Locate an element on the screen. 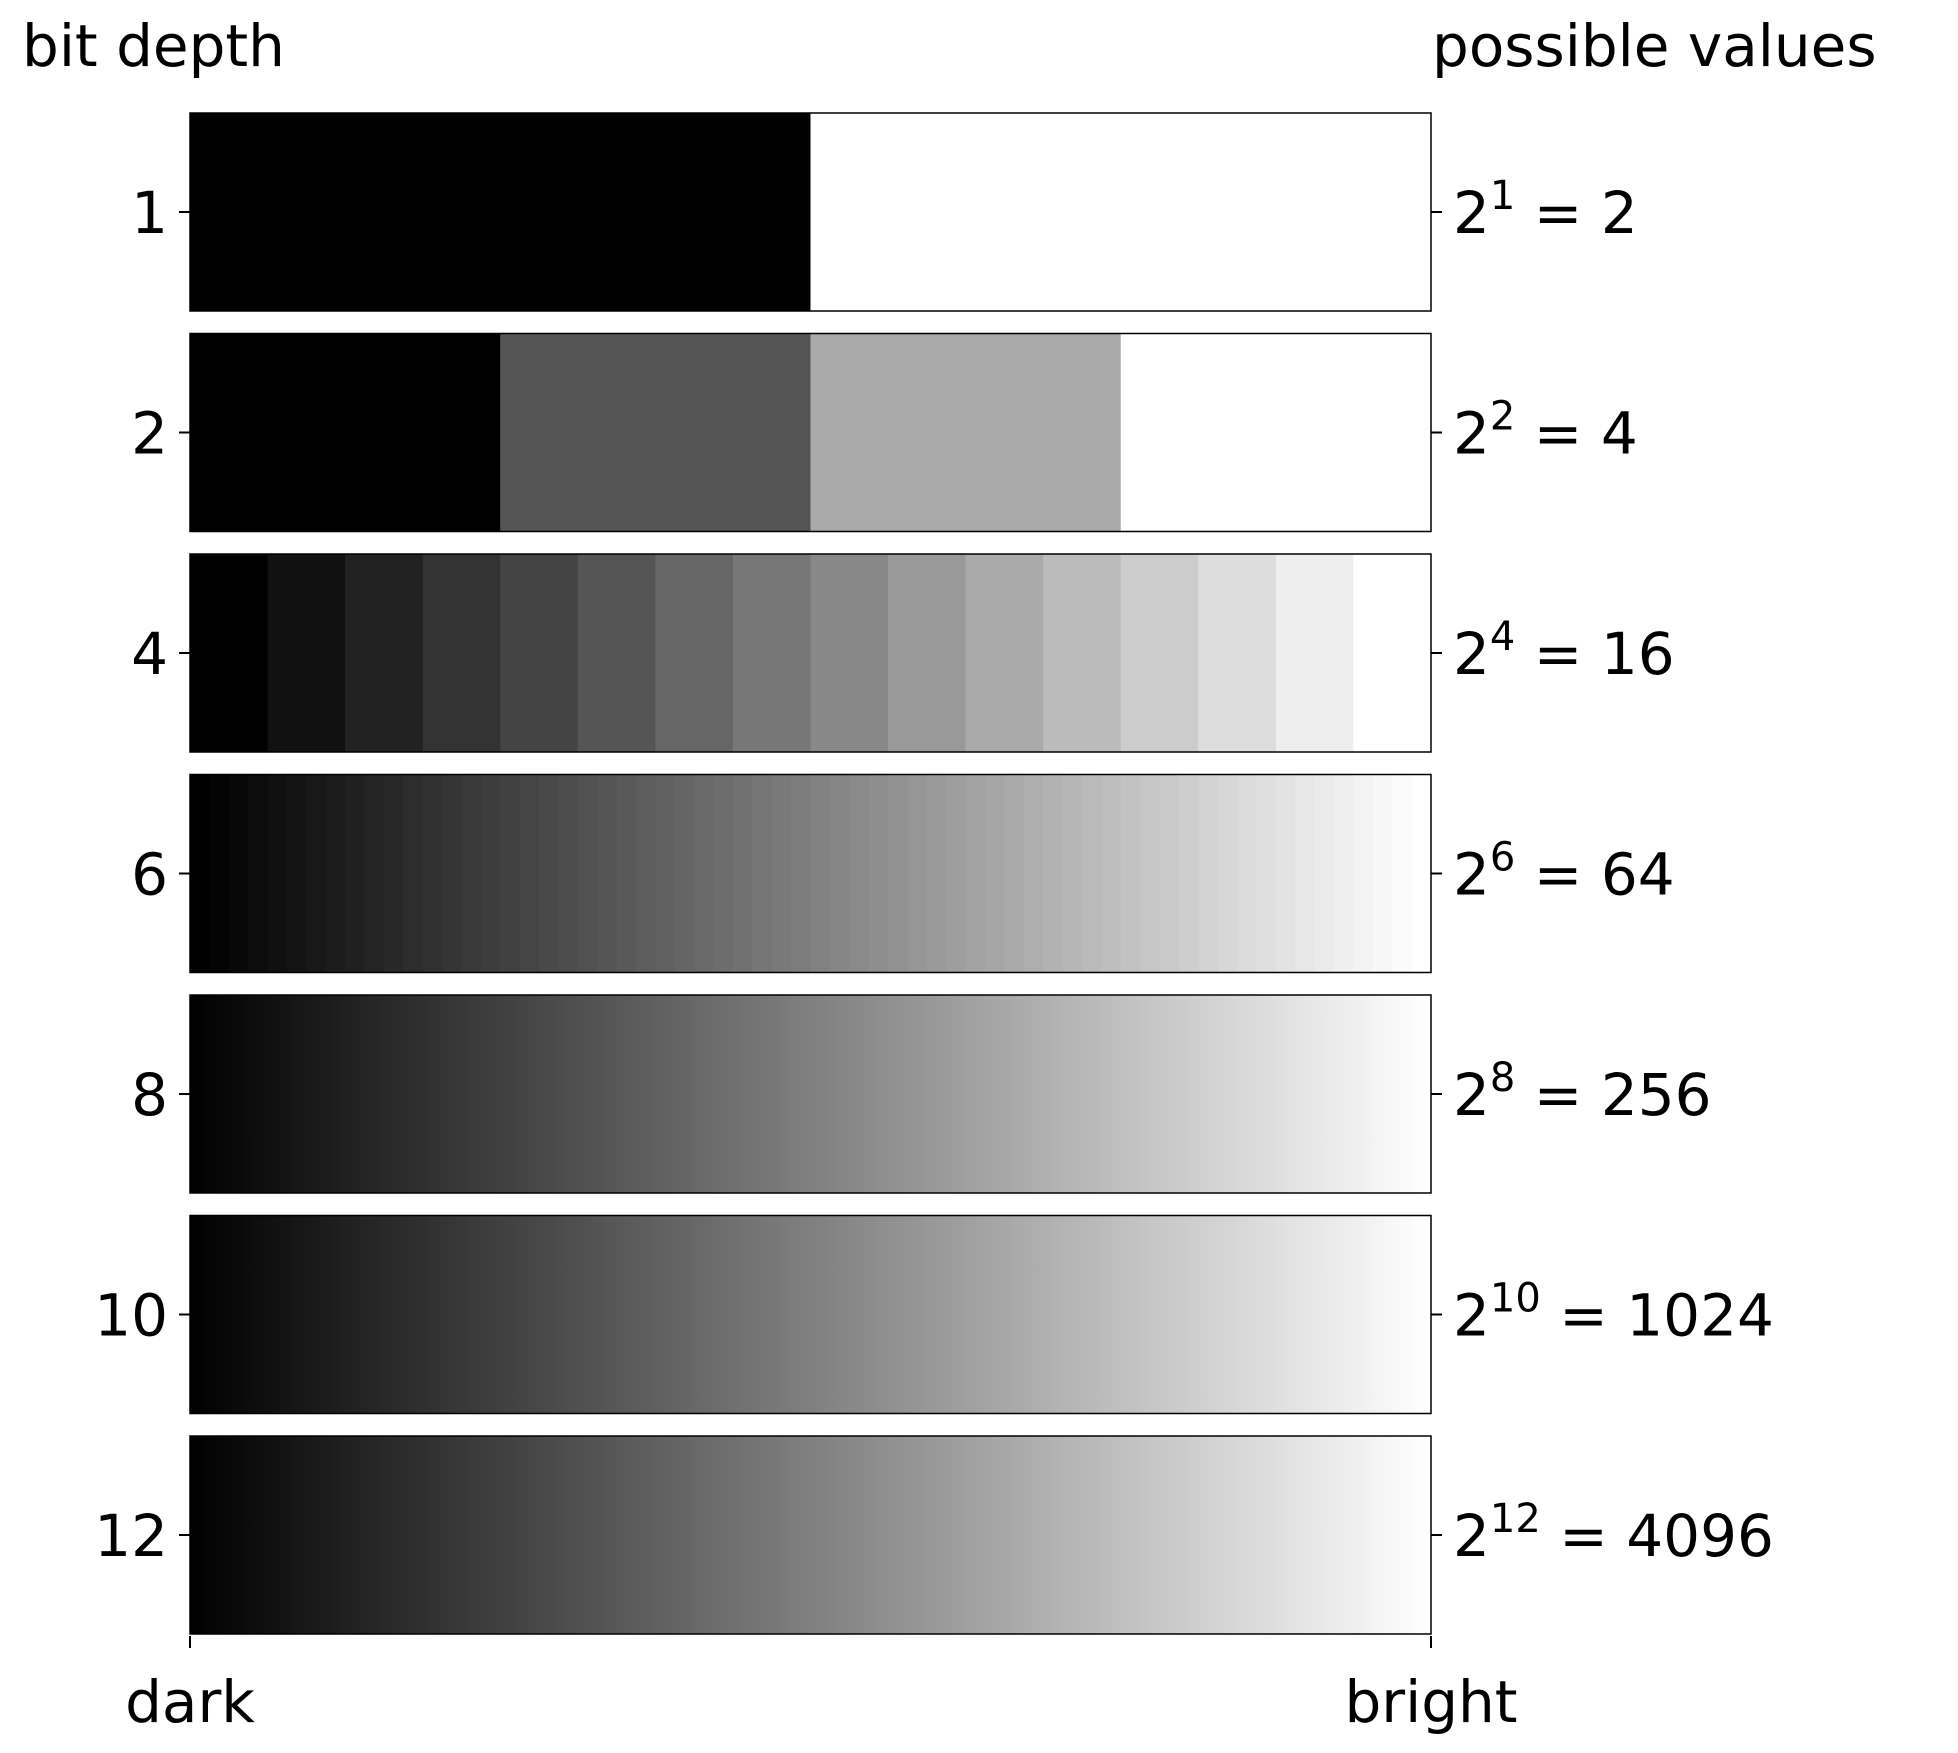 The width and height of the screenshot is (1958, 1753). x-label-dark: dark is located at coordinates (190, 1702).